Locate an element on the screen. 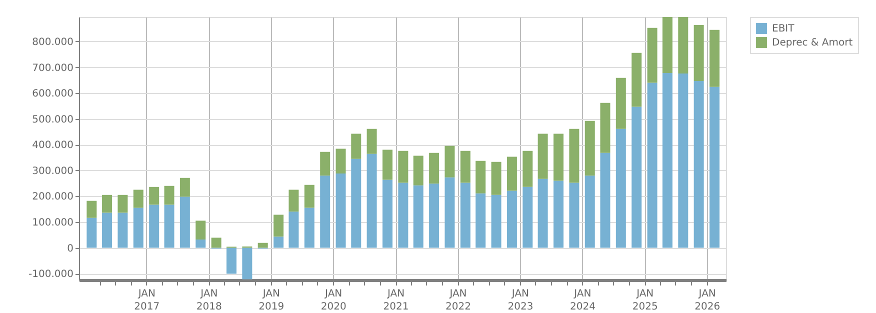 The width and height of the screenshot is (876, 313). y-tick-label: 500.000 is located at coordinates (53, 120).